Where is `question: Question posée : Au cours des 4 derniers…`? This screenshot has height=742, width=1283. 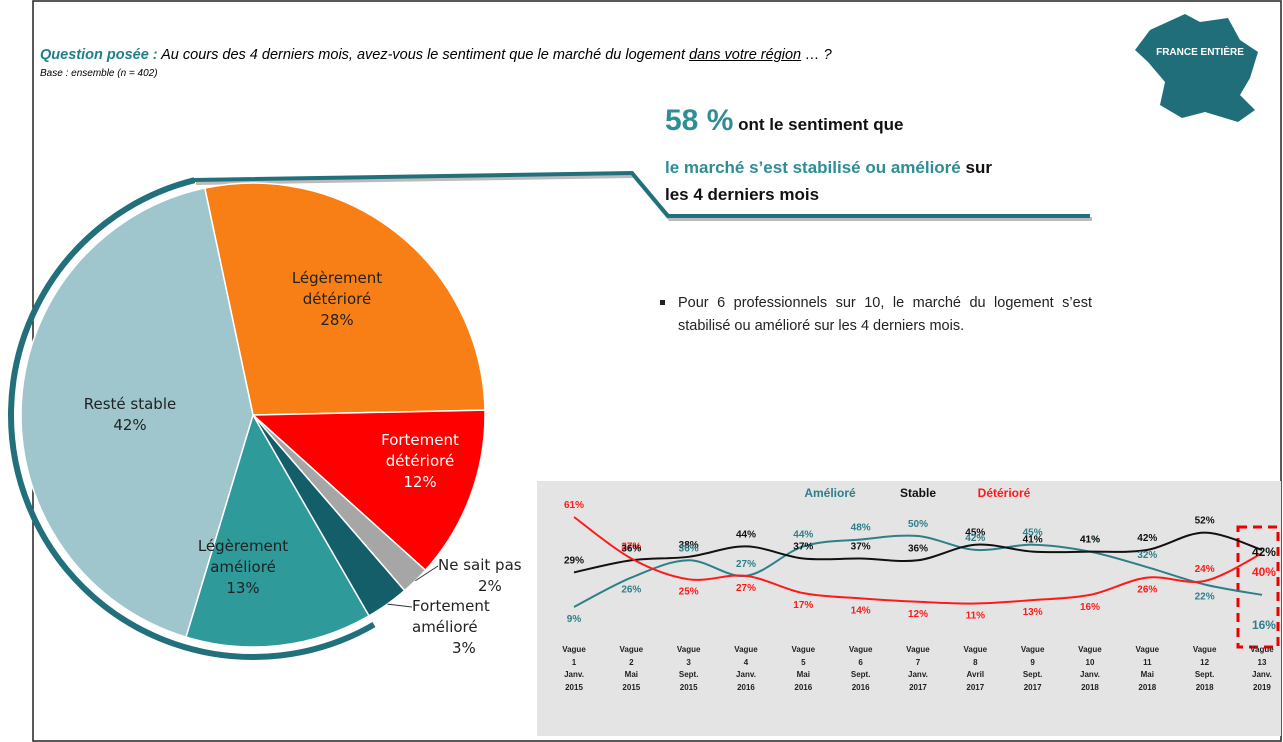
question: Question posée : Au cours des 4 derniers… is located at coordinates (436, 55).